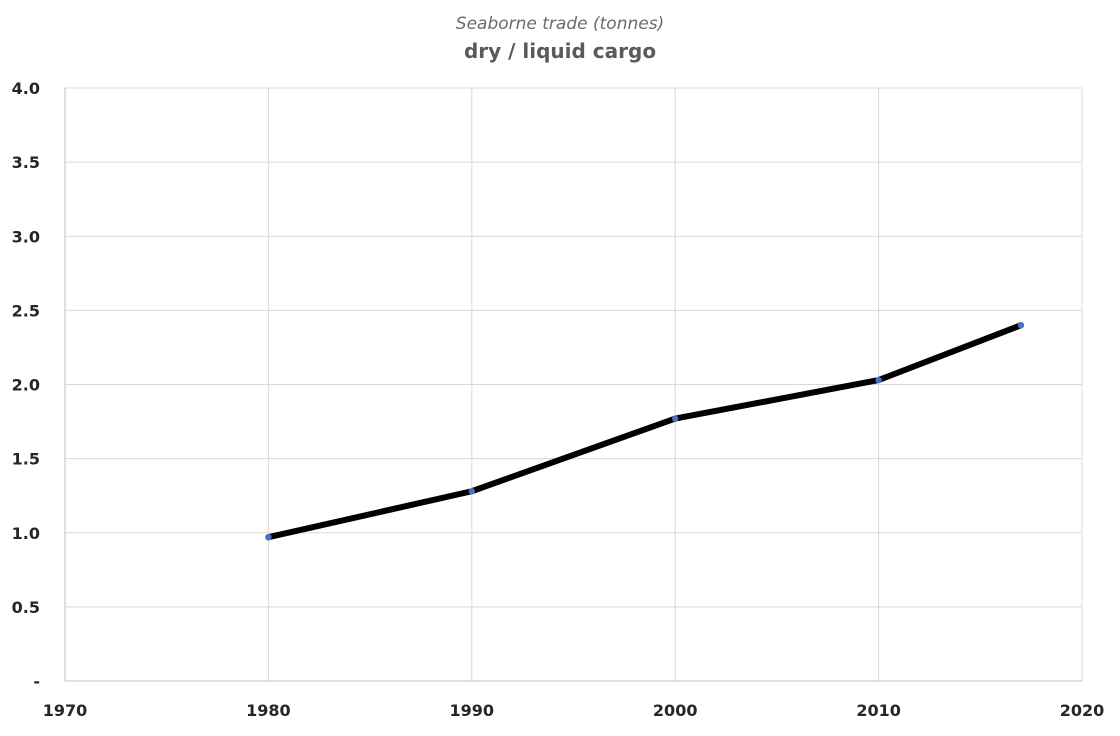 This screenshot has height=736, width=1120. What do you see at coordinates (26, 459) in the screenshot?
I see `y-tick-label: 1.5` at bounding box center [26, 459].